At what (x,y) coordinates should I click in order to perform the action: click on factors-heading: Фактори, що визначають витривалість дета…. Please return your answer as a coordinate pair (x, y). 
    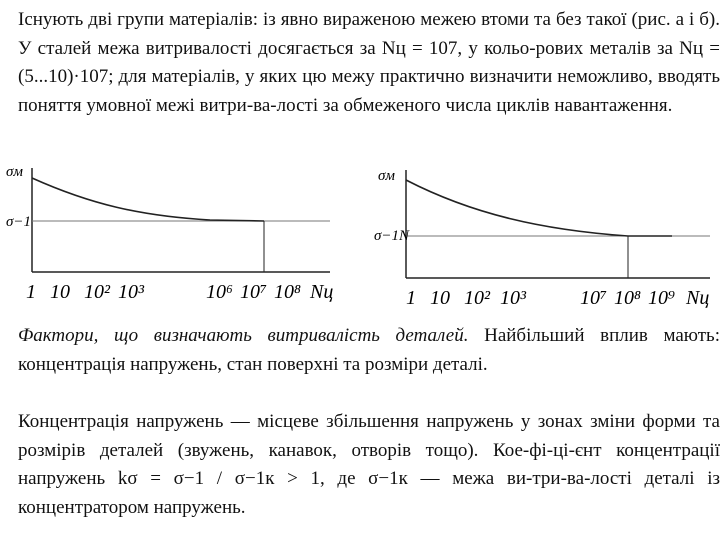
    Looking at the image, I should click on (243, 335).